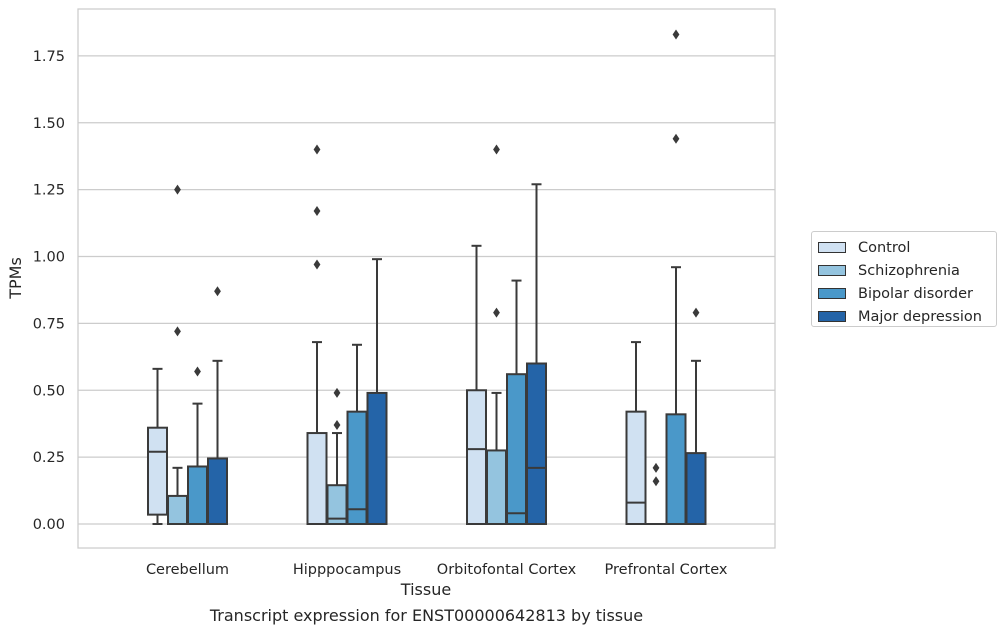  I want to click on x-tick-label: Hipppocampus, so click(347, 570).